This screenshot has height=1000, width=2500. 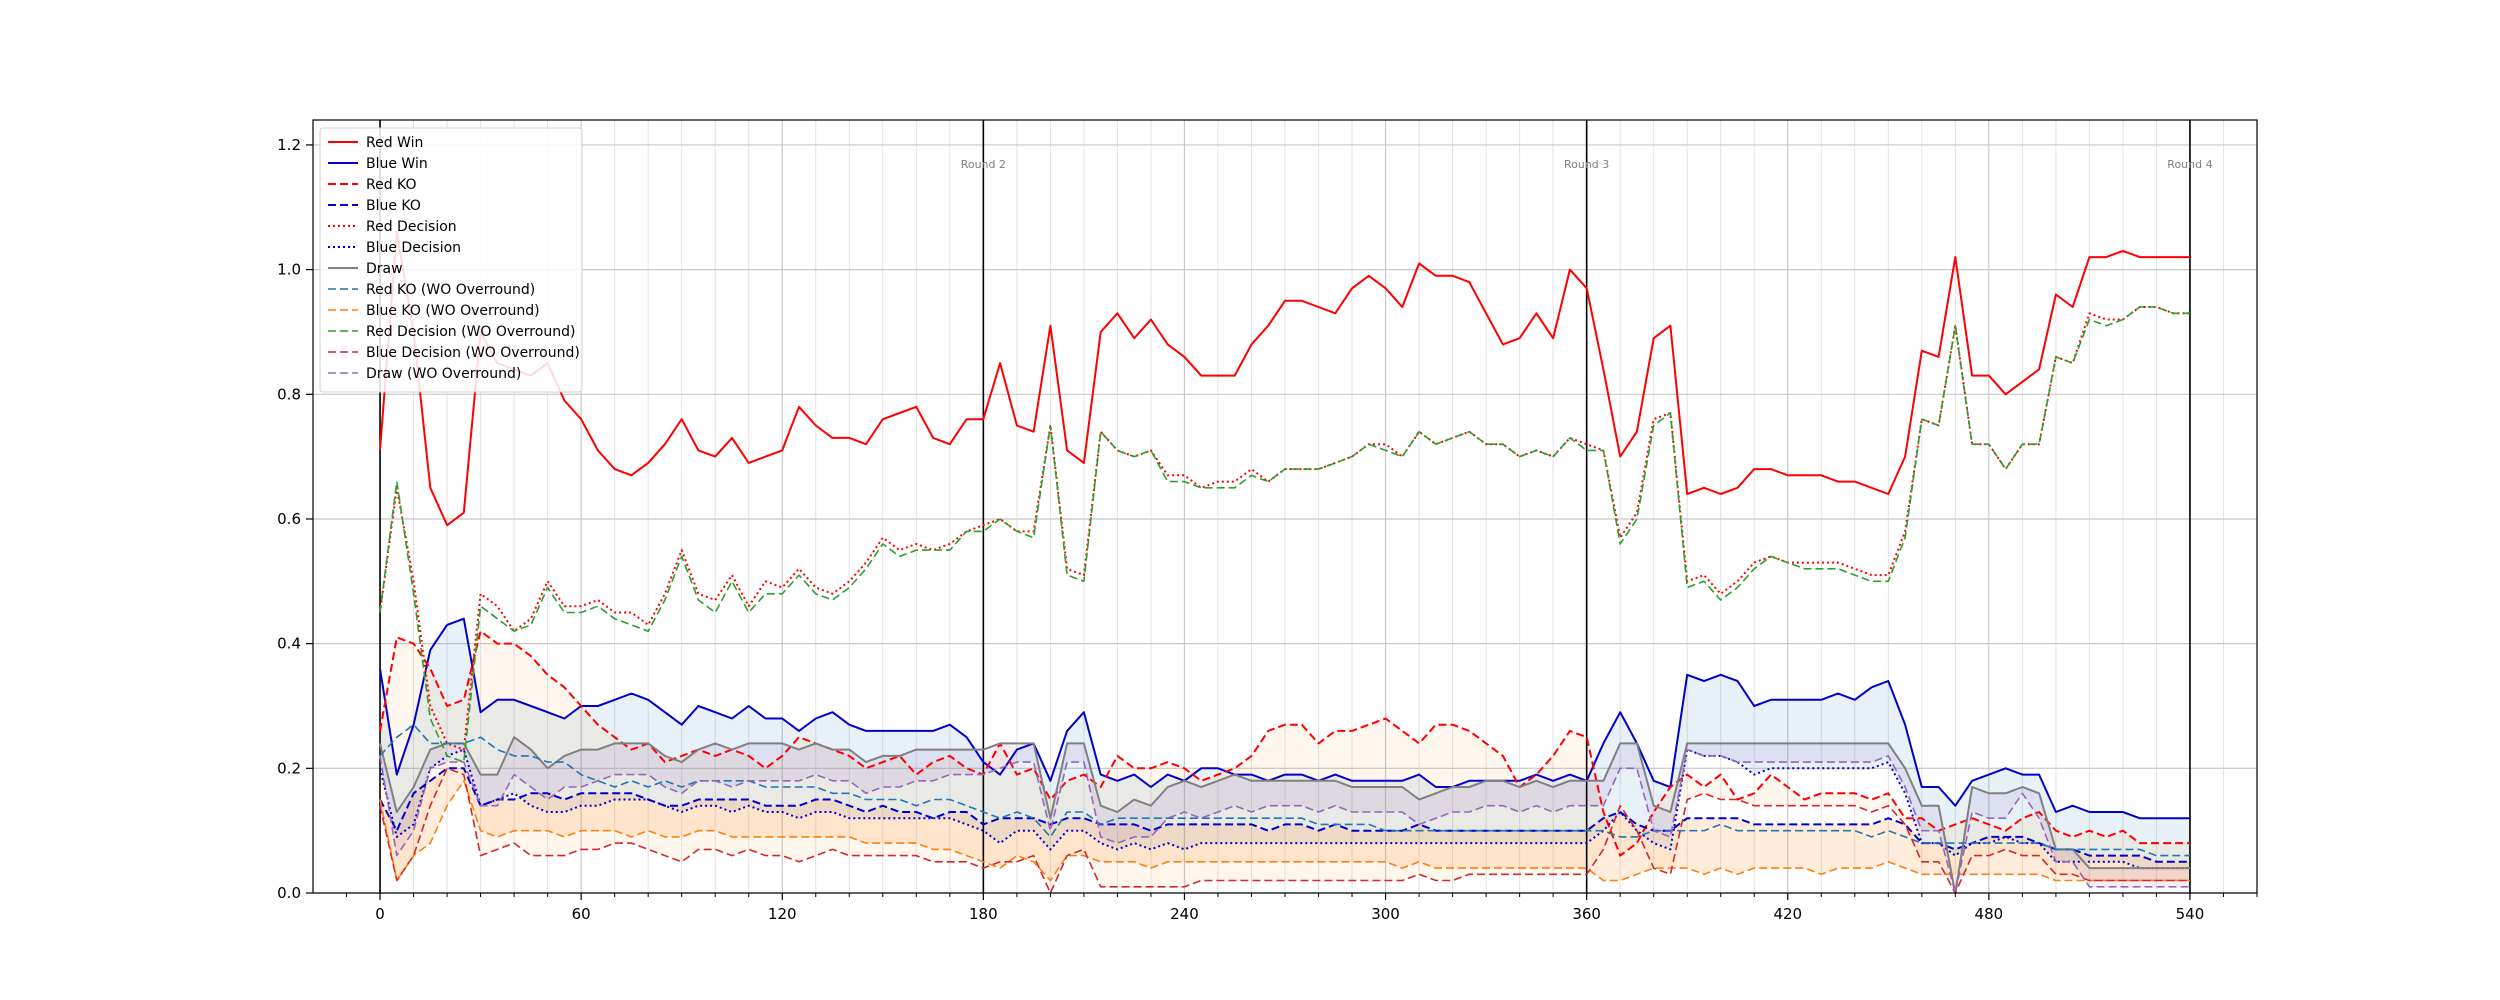 What do you see at coordinates (1586, 914) in the screenshot?
I see `x-tick-label: 360` at bounding box center [1586, 914].